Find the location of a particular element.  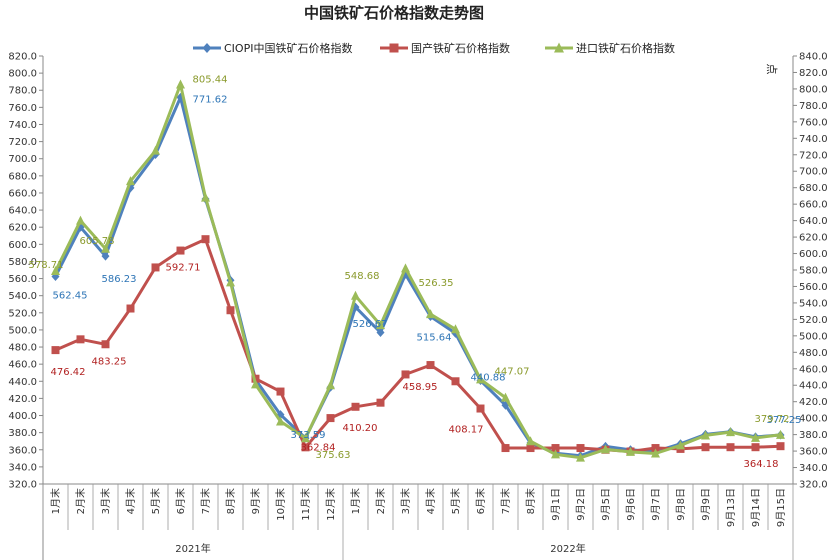

y-tick-label: 440.0 is located at coordinates (22, 382).